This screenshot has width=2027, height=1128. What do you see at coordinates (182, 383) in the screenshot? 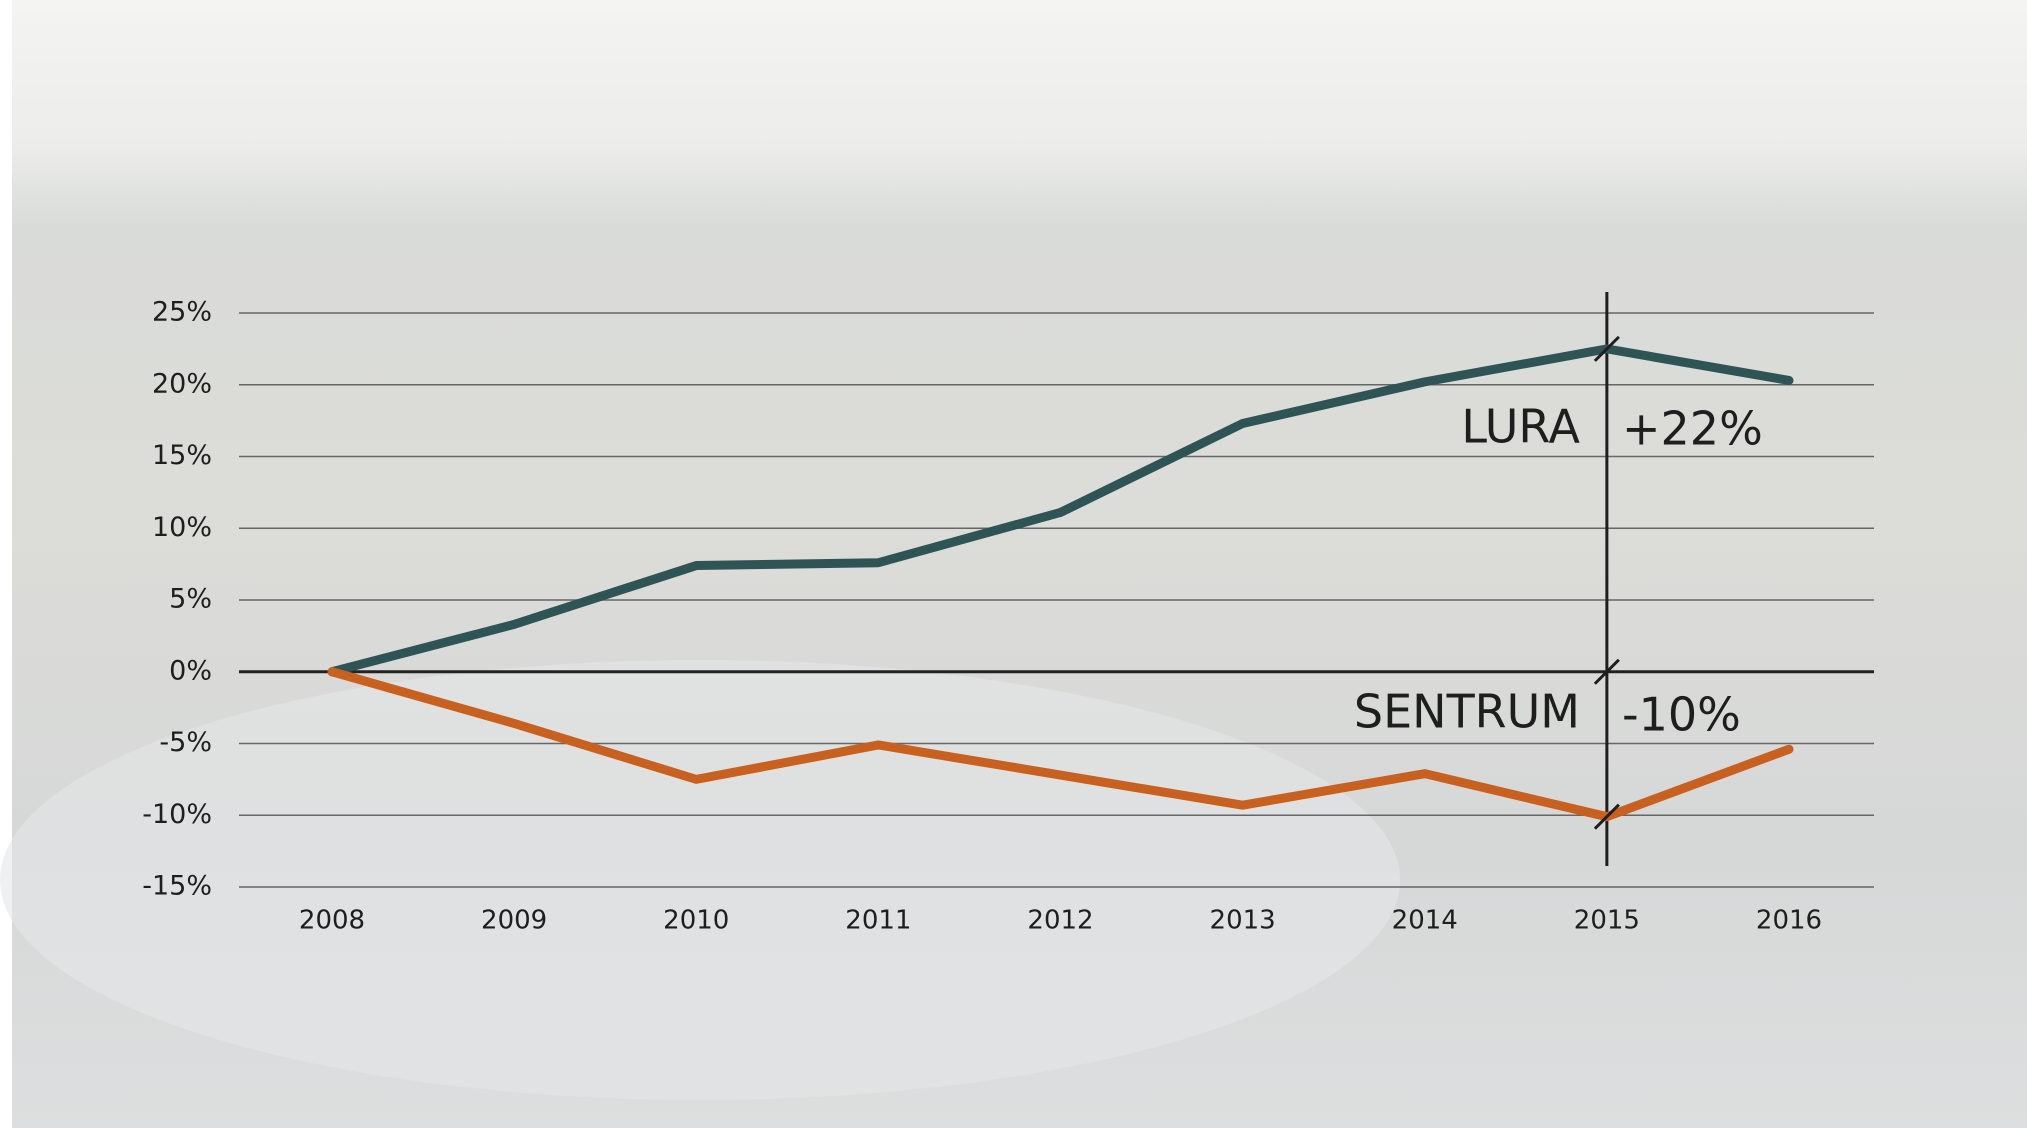
I see `y-tick-label: 20%` at bounding box center [182, 383].